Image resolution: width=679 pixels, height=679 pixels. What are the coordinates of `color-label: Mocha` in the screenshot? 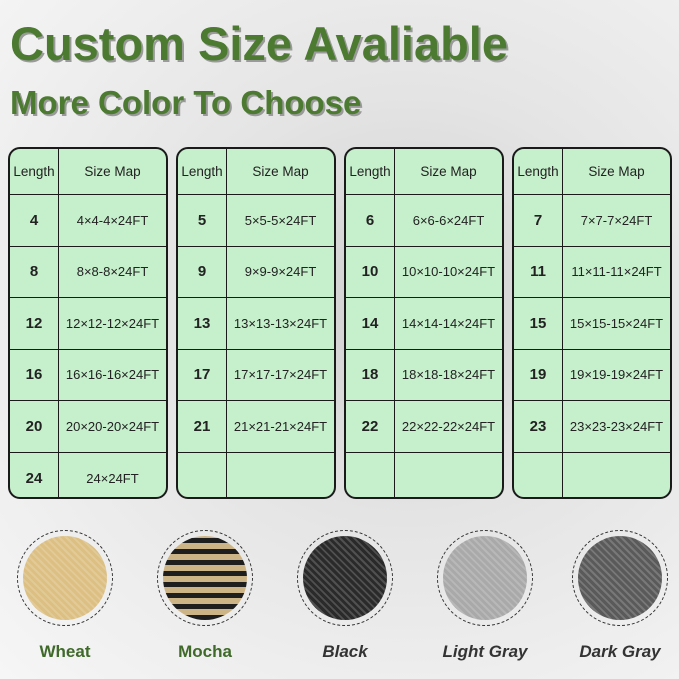 It's located at (205, 651).